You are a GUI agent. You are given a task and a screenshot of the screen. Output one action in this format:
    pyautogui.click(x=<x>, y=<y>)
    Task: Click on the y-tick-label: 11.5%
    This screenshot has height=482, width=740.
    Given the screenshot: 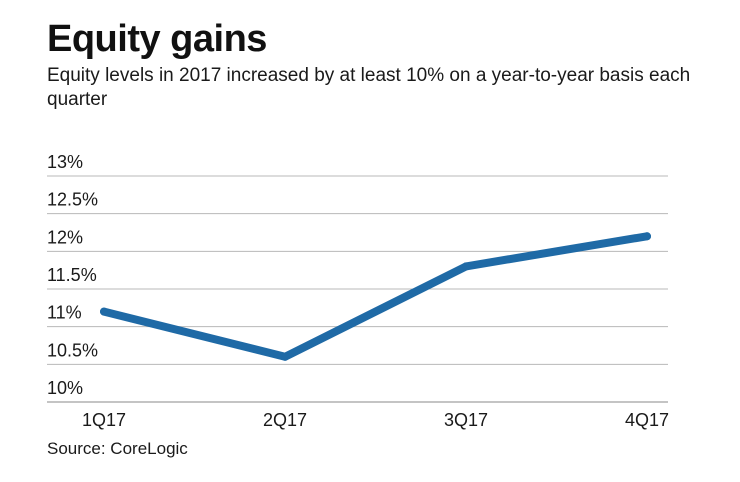 What is the action you would take?
    pyautogui.click(x=72, y=275)
    